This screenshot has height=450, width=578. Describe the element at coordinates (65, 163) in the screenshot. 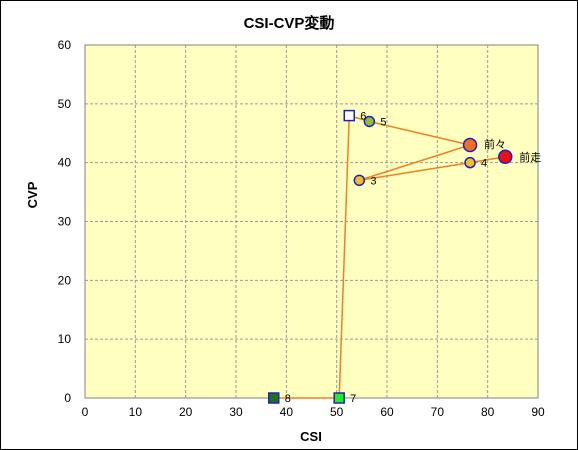

I see `y-tick-label: 40` at that location.